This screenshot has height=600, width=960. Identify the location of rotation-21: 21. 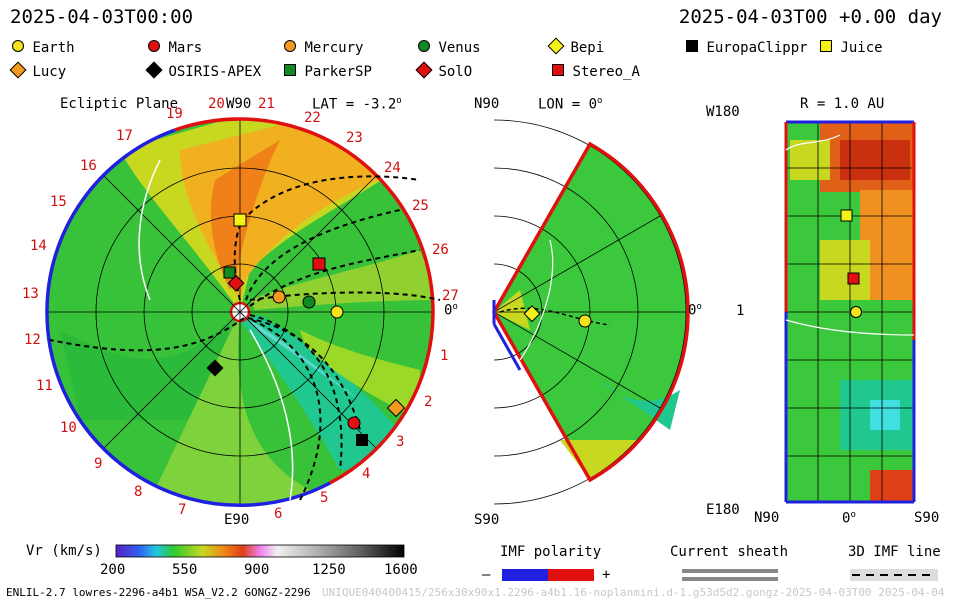
(266, 104).